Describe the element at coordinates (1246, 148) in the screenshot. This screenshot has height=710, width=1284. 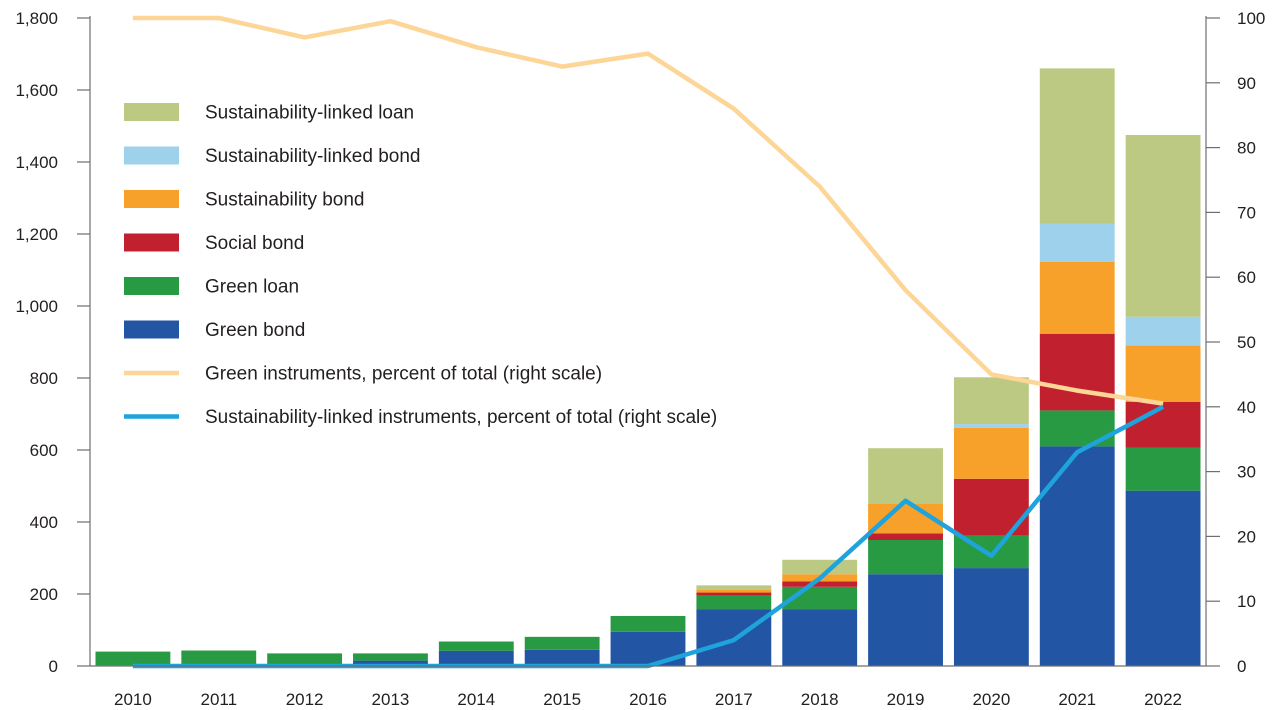
I see `right-tick-label-80: 80` at that location.